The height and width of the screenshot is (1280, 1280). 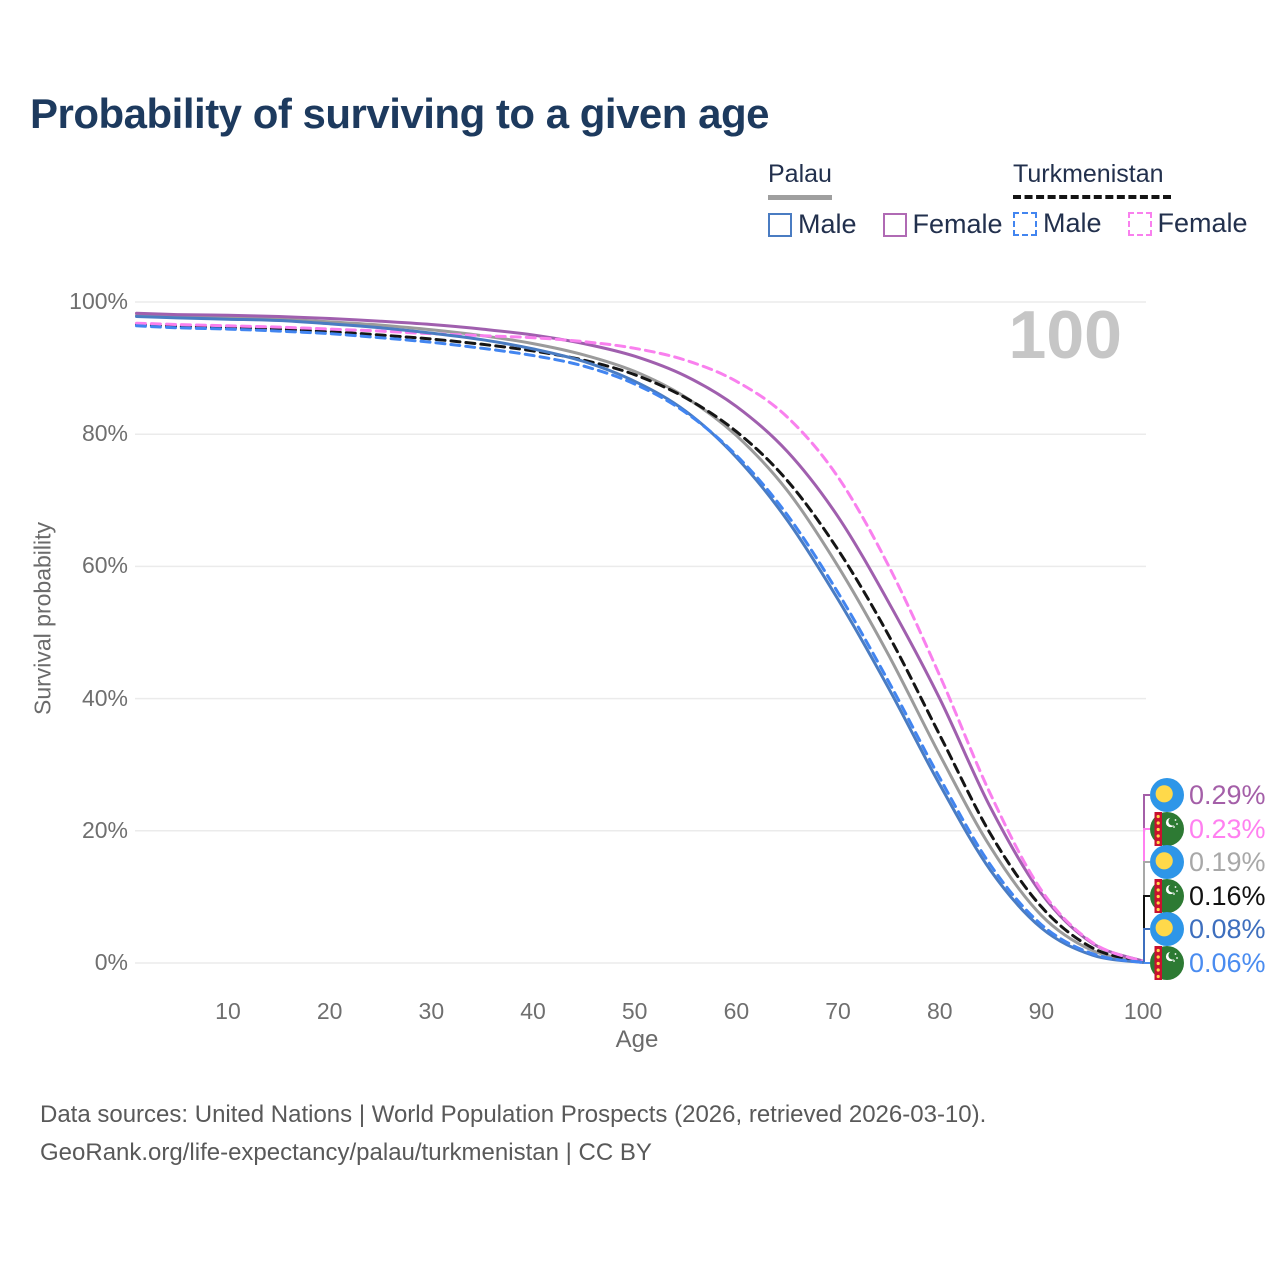 What do you see at coordinates (1227, 794) in the screenshot?
I see `end-value-palau_female: 0.29%` at bounding box center [1227, 794].